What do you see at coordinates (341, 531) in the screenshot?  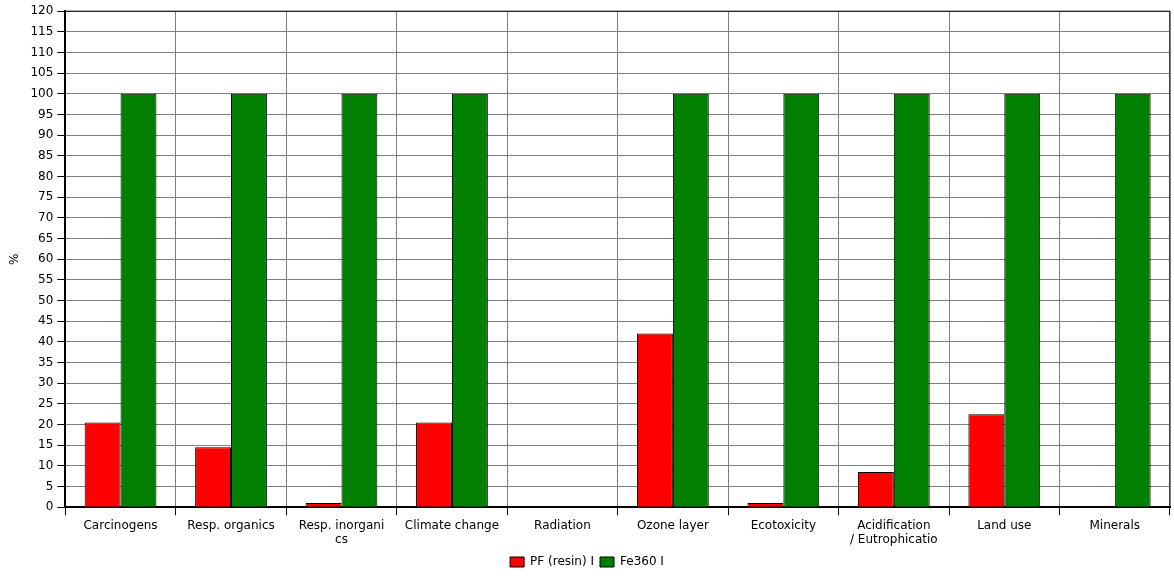 I see `x-tick-label: Resp. inorgani cs` at bounding box center [341, 531].